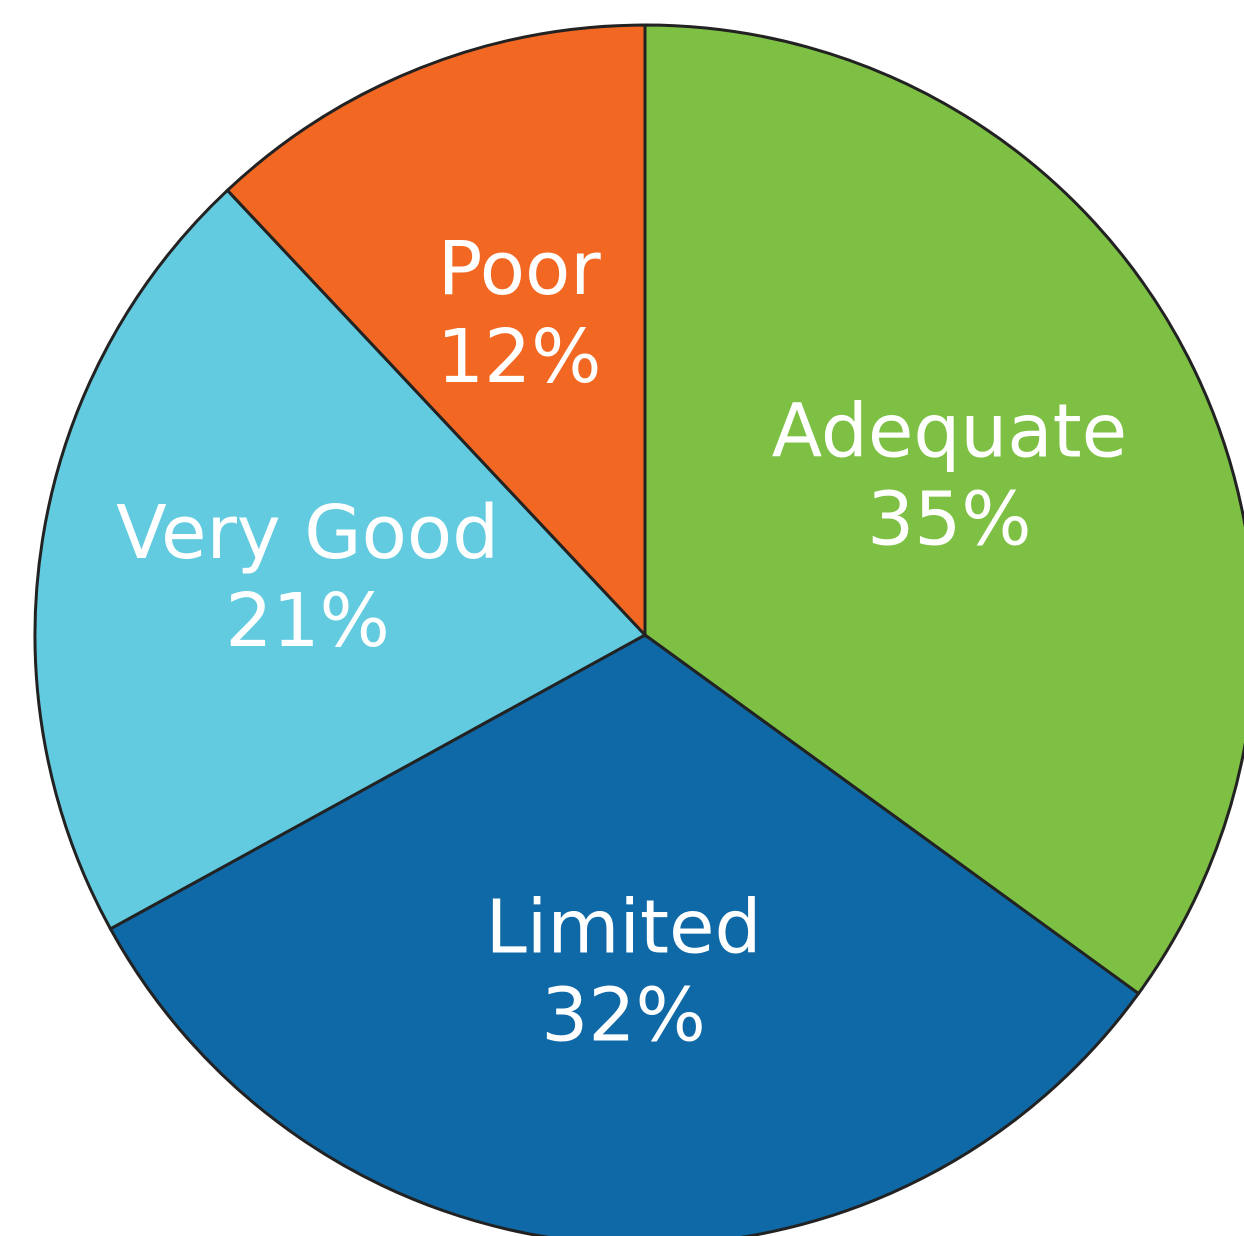  Describe the element at coordinates (307, 533) in the screenshot. I see `slice-label: Very Good` at that location.